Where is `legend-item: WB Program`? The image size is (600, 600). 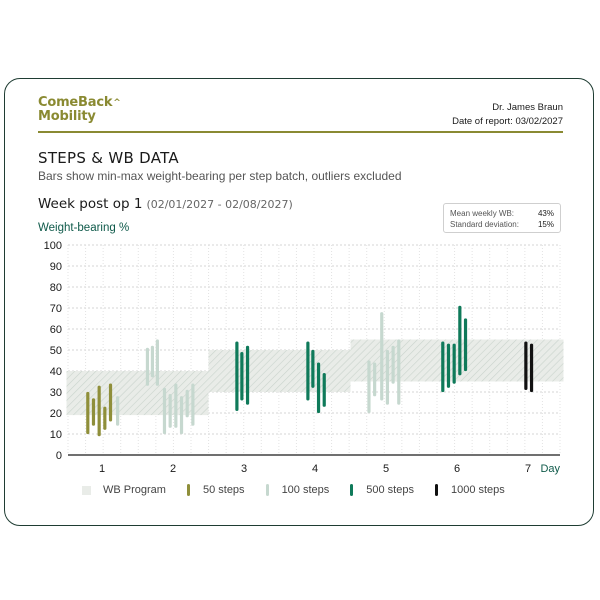 legend-item: WB Program is located at coordinates (124, 490).